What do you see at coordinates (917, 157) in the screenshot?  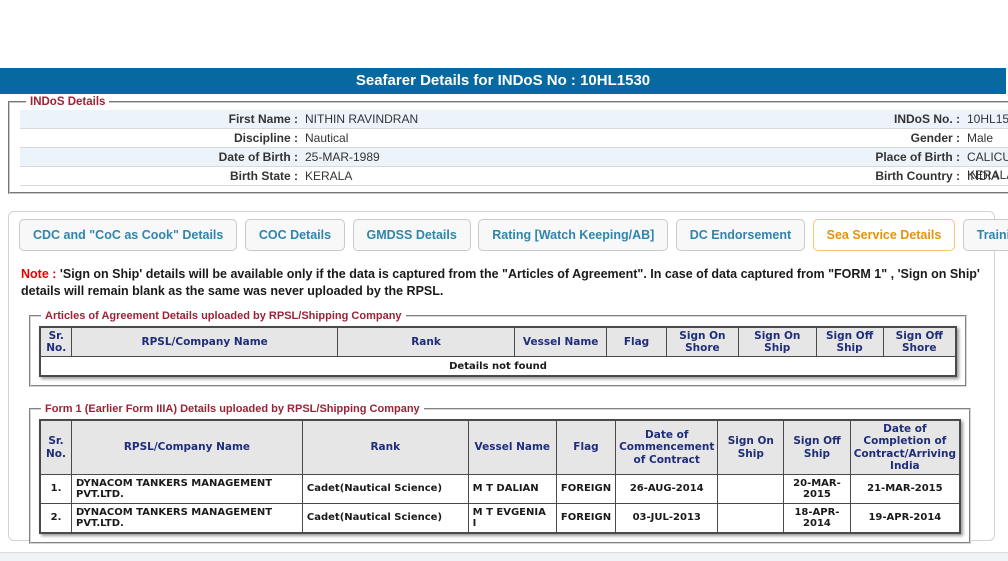 I see `place-of-birth-label: Place of Birth :` at bounding box center [917, 157].